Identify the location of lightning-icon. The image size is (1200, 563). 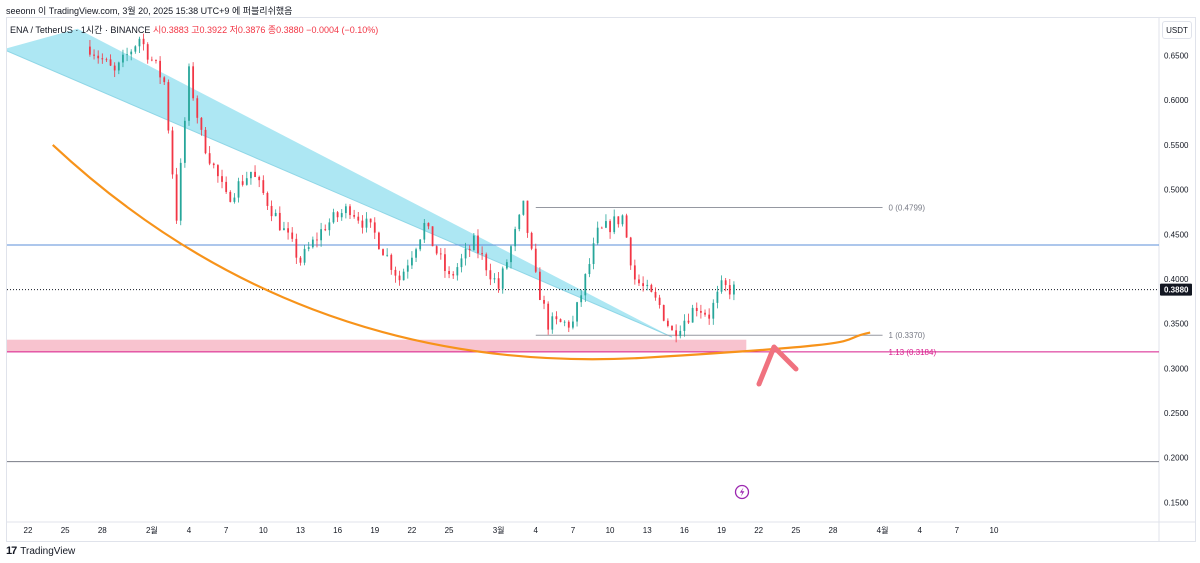
(742, 492).